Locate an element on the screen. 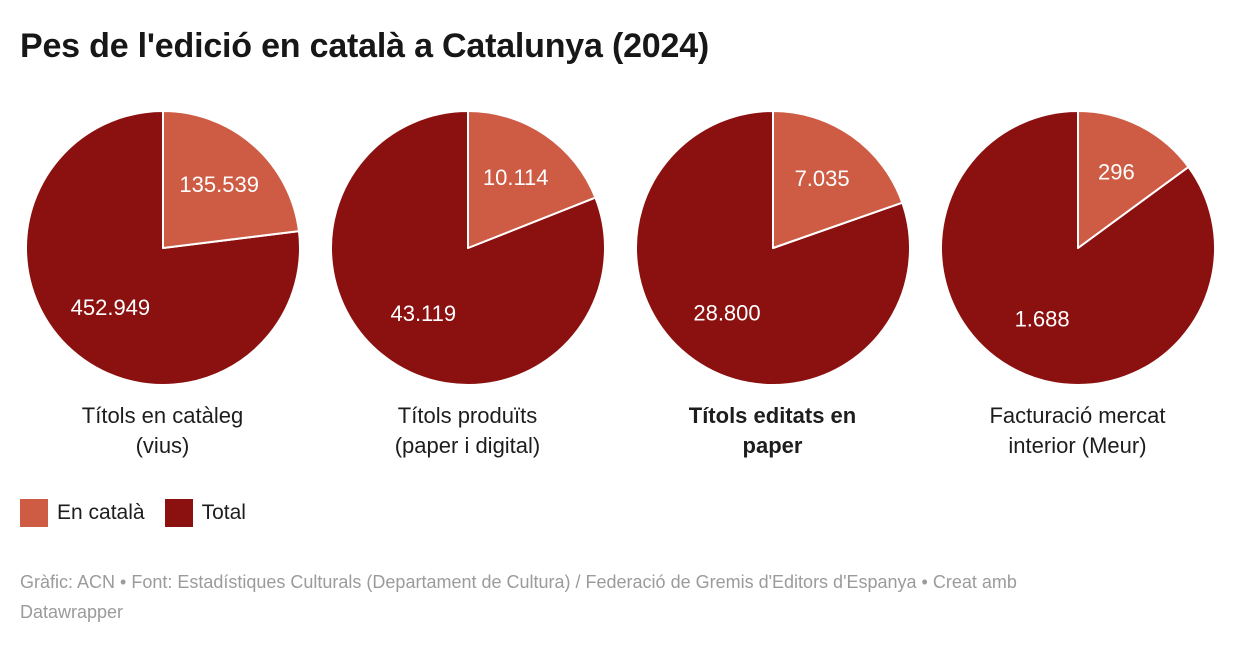 This screenshot has height=646, width=1240. pie-figure-titols-cataleg: 135.539 452.949 Títols en catàleg (vius) is located at coordinates (162, 284).